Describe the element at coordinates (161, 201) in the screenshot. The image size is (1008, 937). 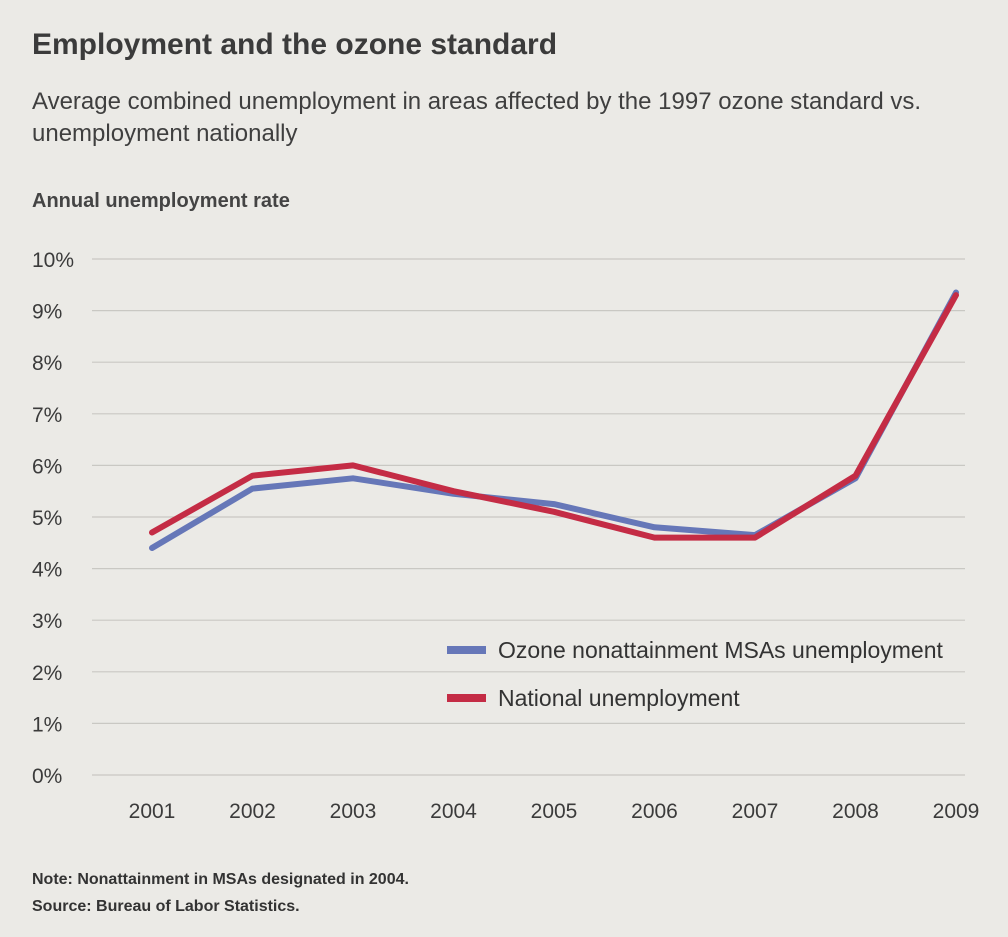
I see `y-axis-label: Annual unemployment rate` at that location.